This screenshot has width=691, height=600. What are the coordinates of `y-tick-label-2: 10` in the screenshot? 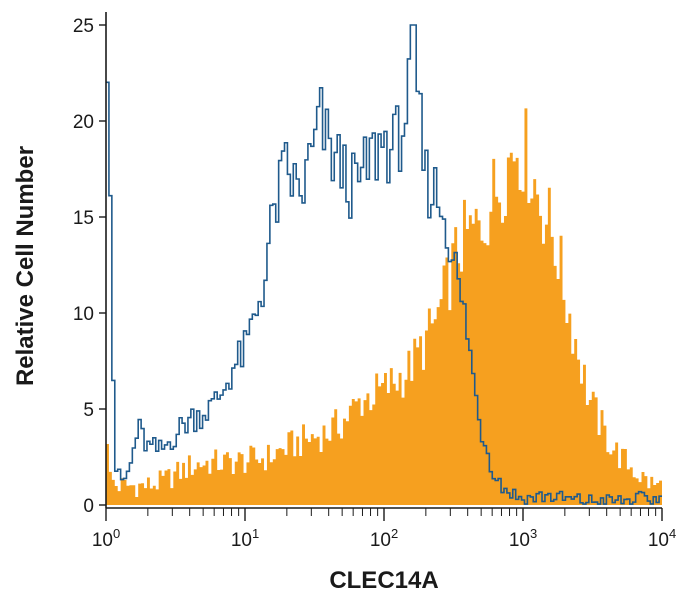 It's located at (83, 314).